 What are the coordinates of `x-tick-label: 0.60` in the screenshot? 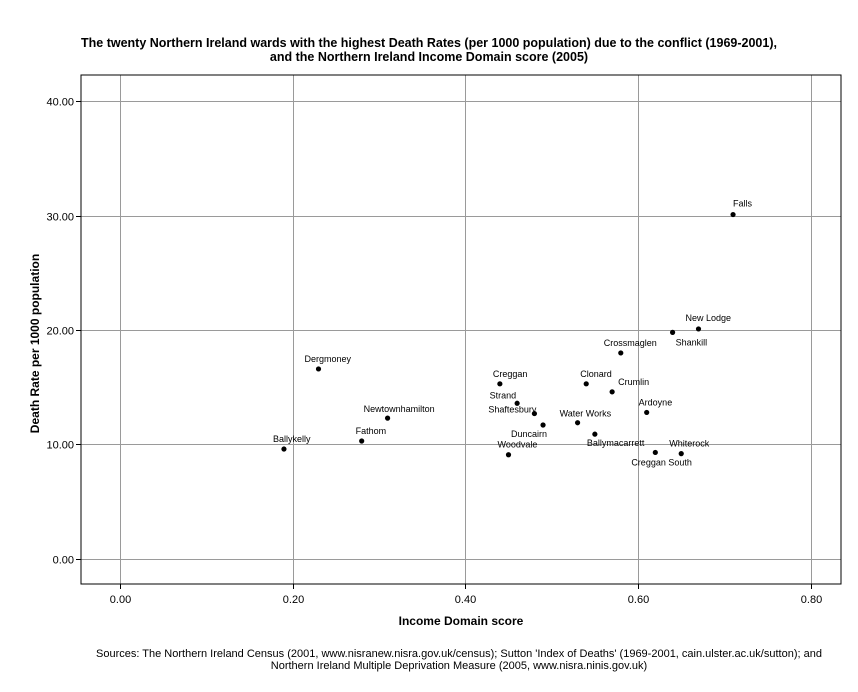 It's located at (638, 600).